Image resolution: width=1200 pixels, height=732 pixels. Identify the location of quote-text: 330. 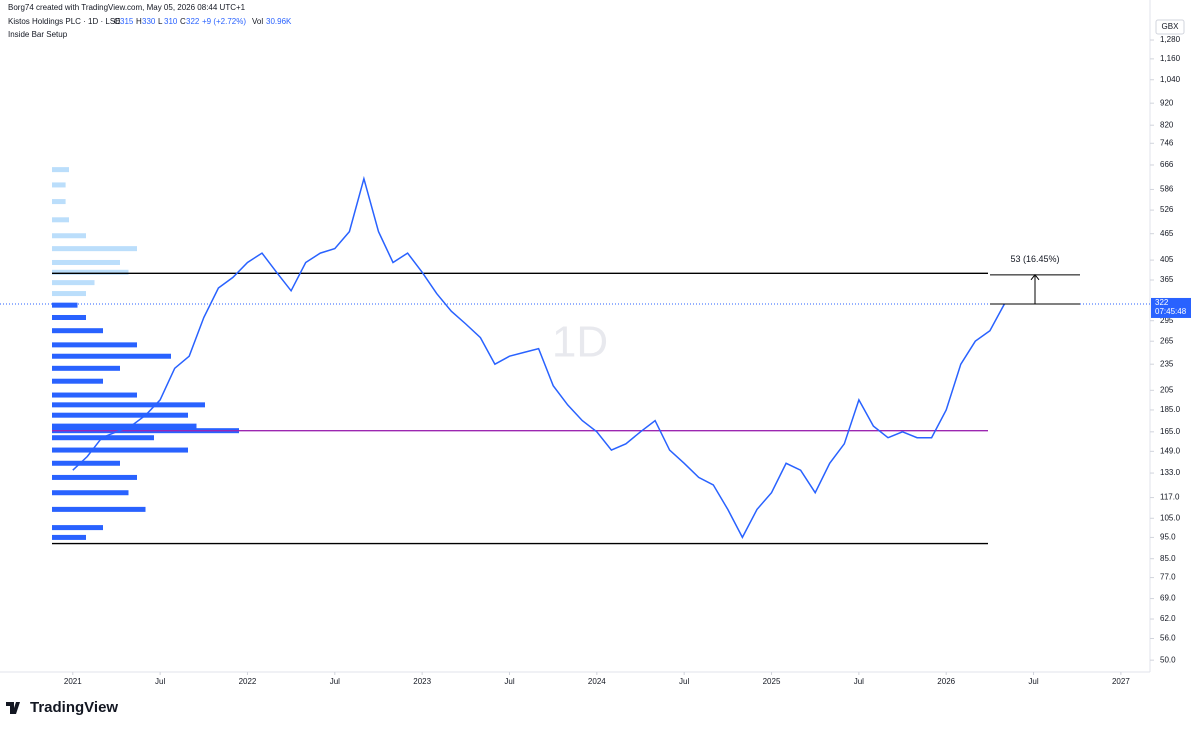
(149, 21).